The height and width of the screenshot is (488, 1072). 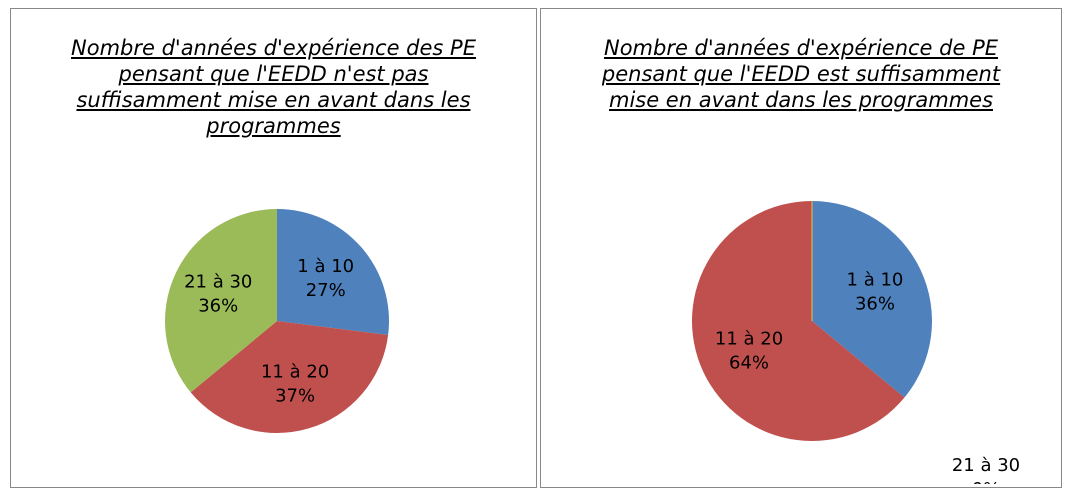 I want to click on data-label: 0%, so click(x=986, y=481).